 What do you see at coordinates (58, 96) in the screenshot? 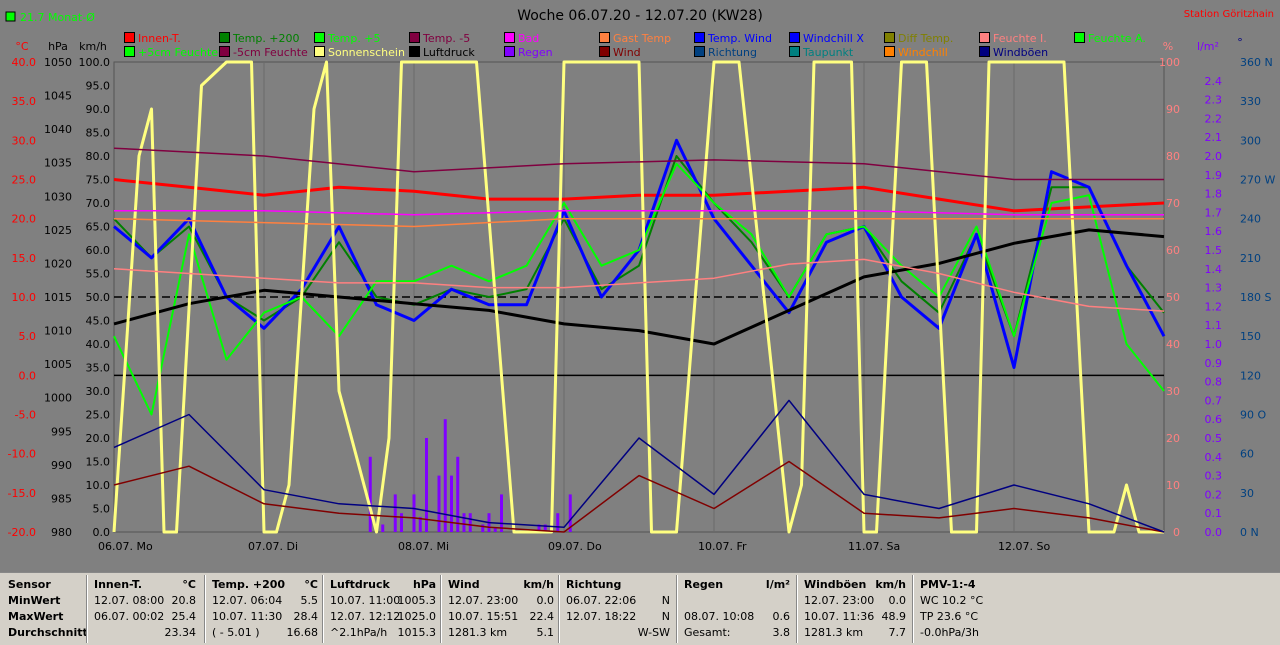
I see `hpa-tick: 1045` at bounding box center [58, 96].